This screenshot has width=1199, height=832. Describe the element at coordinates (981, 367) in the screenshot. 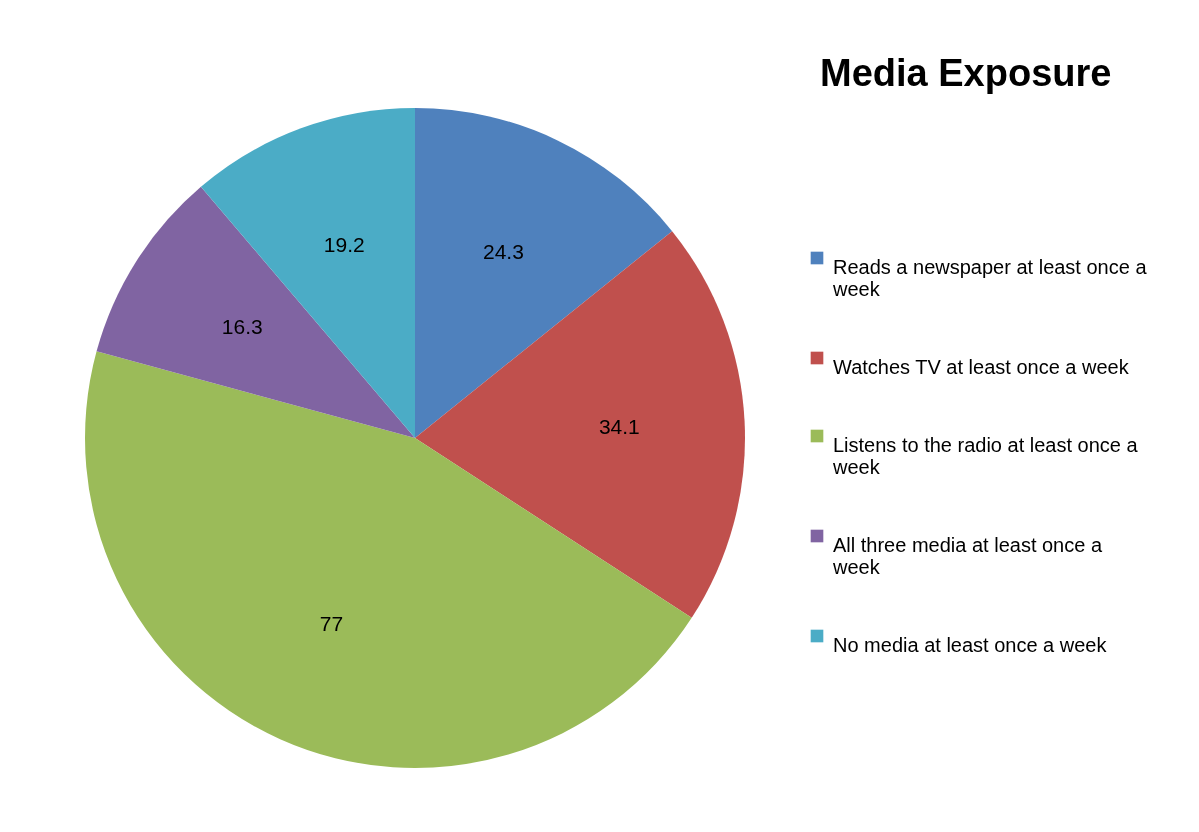

I see `legend-label: Watches TV at least once a week` at that location.